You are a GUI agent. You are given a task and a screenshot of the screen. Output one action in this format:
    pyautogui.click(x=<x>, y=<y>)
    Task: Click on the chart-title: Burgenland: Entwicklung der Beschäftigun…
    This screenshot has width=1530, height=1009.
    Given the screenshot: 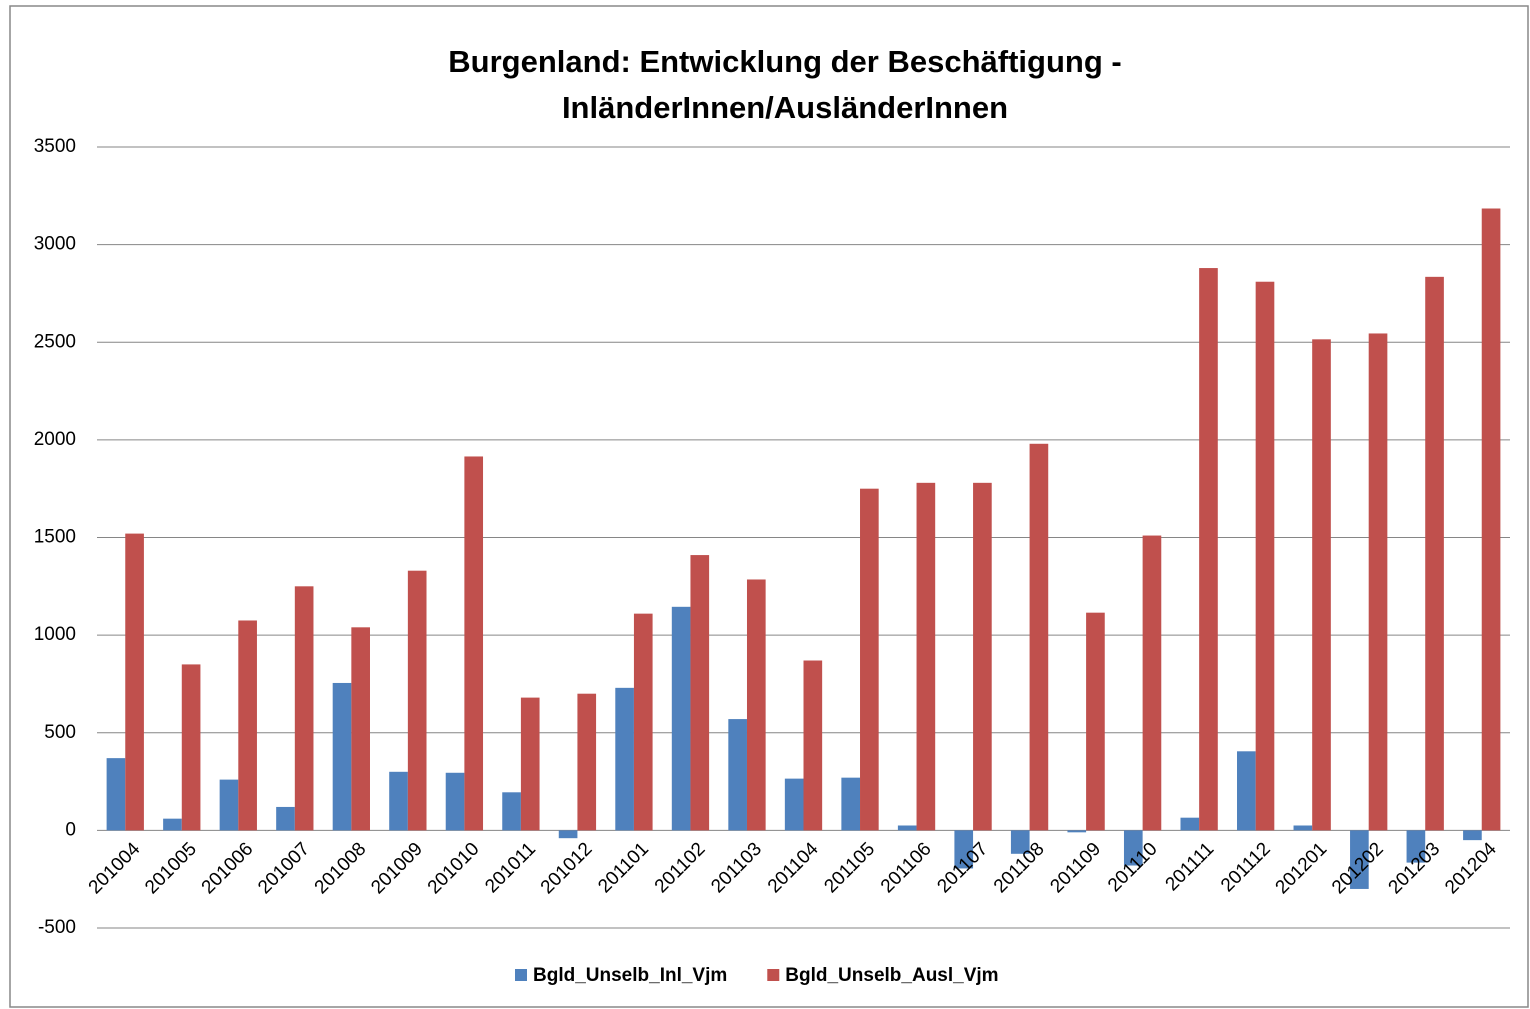 What is the action you would take?
    pyautogui.click(x=784, y=61)
    